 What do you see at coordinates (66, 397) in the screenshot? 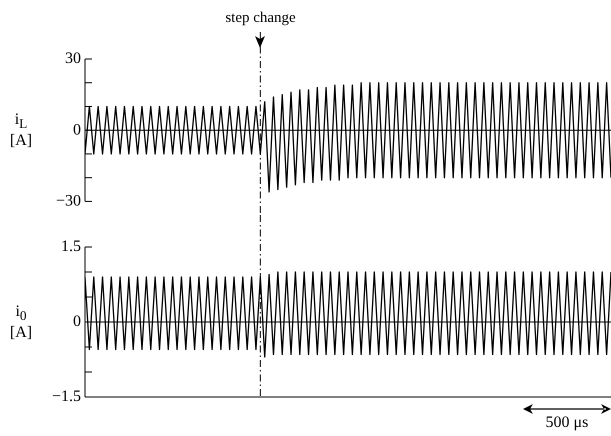
I see `y-tick-label: −1.5` at bounding box center [66, 397].